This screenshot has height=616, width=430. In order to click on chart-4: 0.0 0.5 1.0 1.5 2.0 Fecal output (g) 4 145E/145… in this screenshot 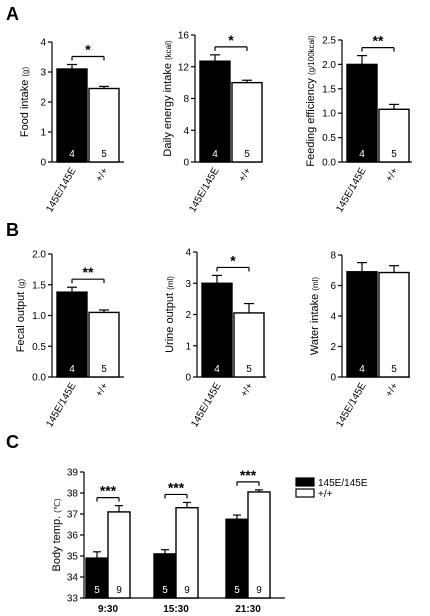, I will do `click(69, 340)`.